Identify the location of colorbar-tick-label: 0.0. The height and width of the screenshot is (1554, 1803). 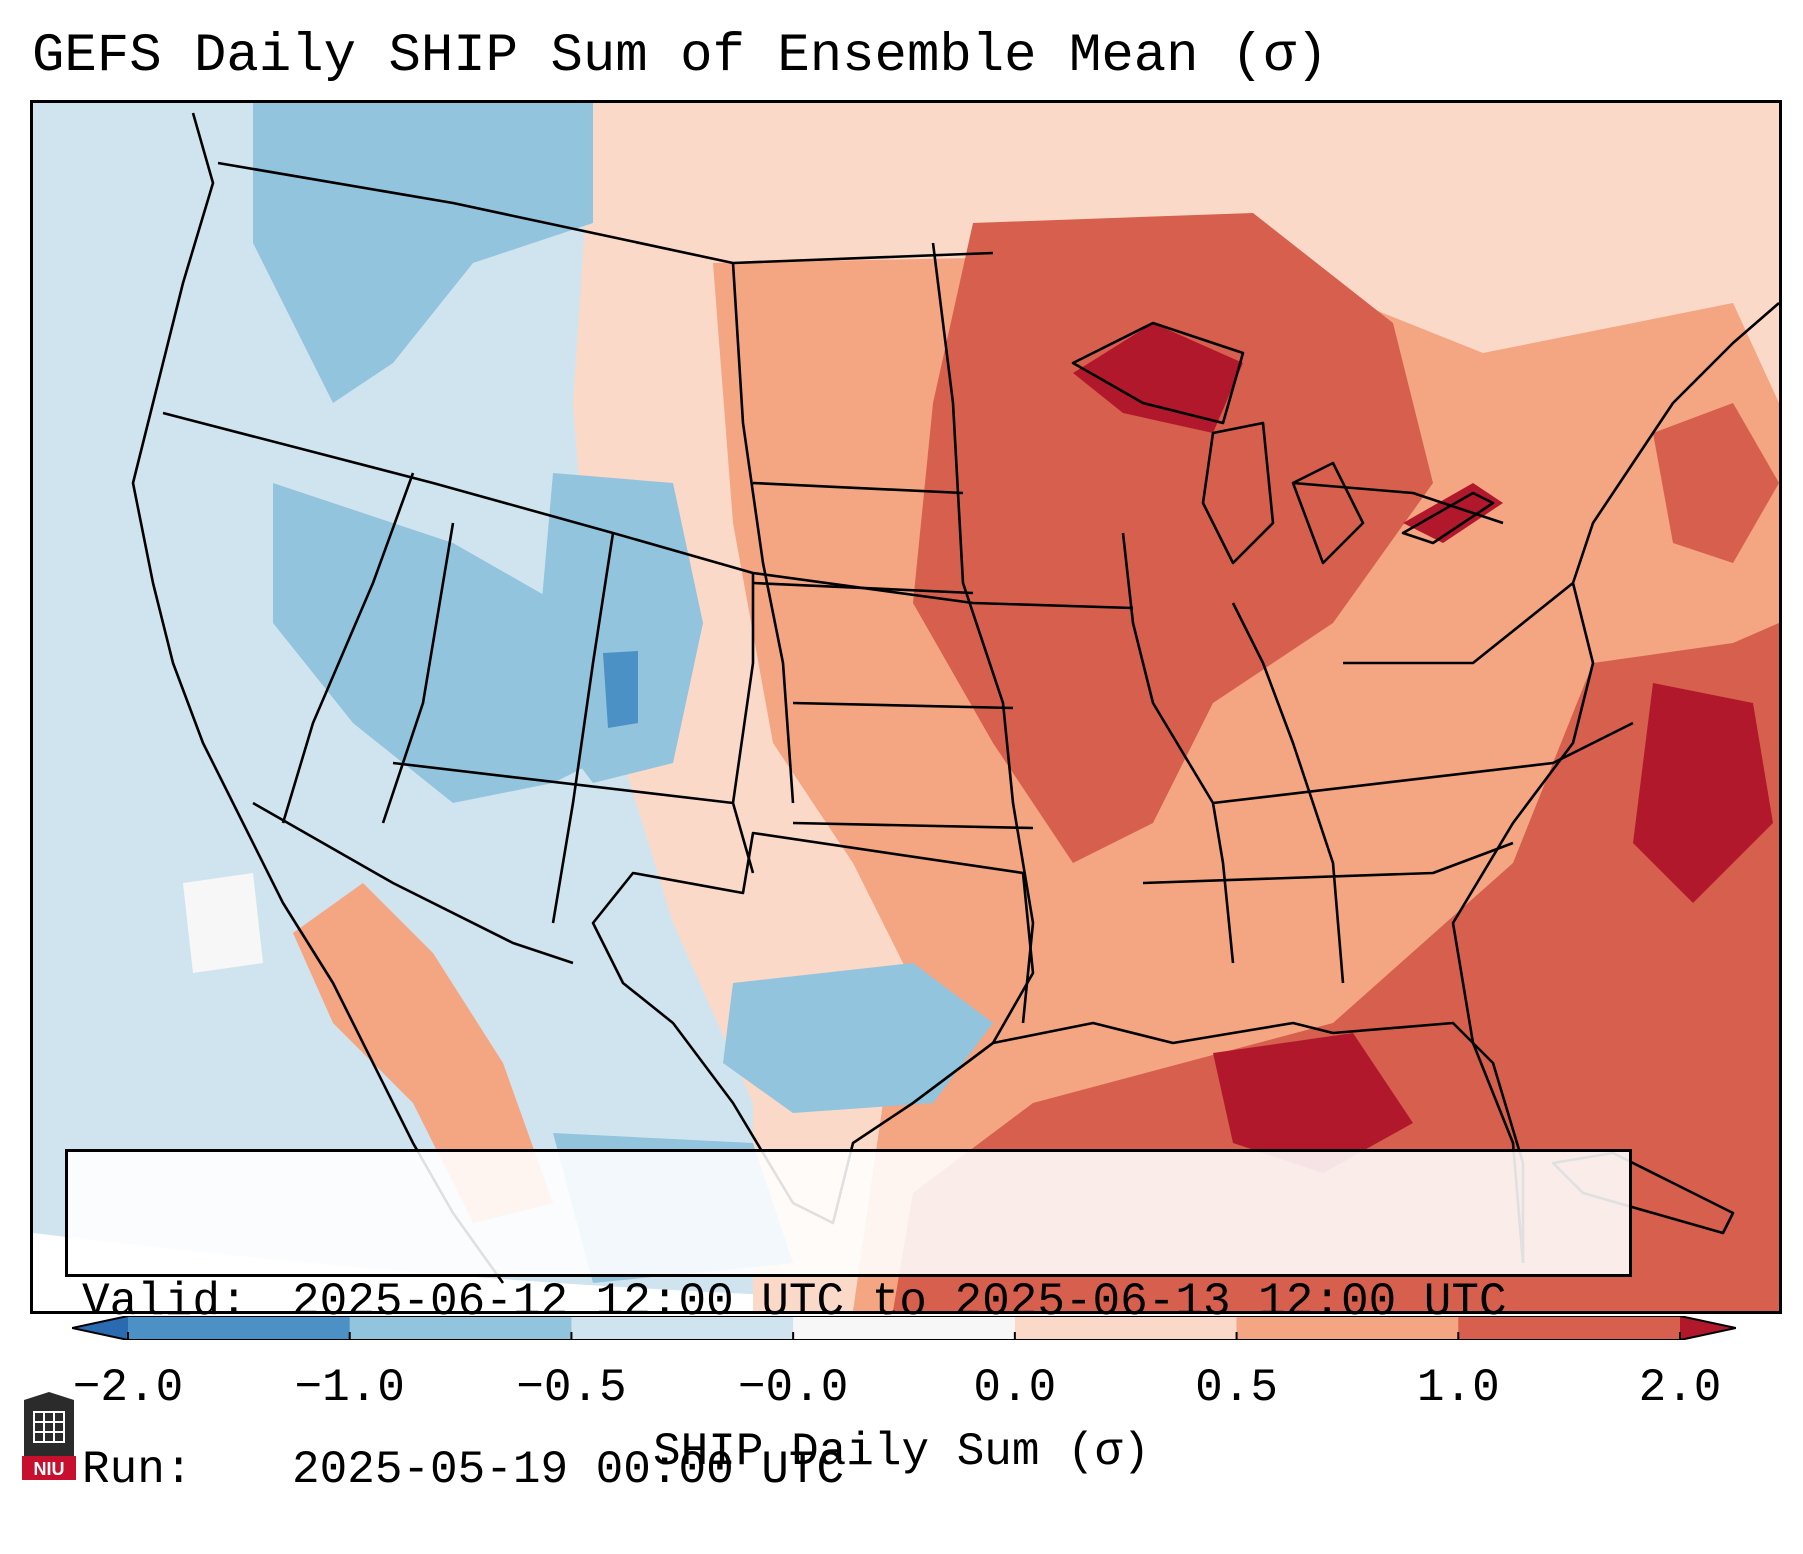
(1015, 1388).